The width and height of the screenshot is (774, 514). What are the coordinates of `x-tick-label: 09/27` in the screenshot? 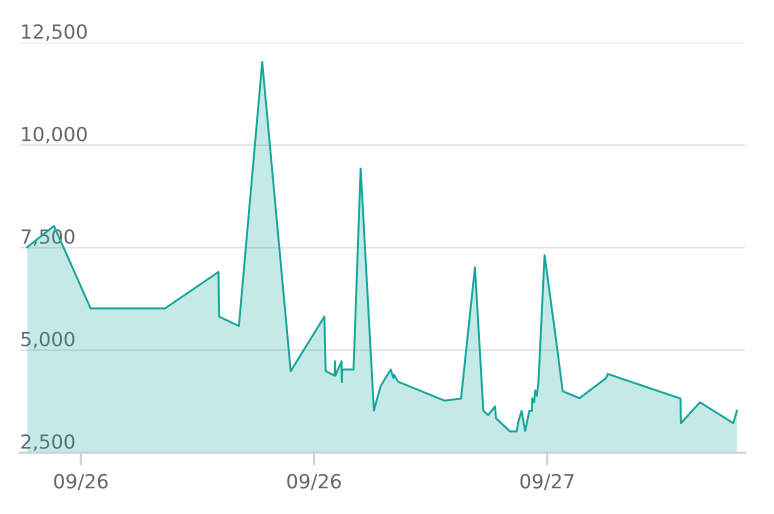 It's located at (547, 482).